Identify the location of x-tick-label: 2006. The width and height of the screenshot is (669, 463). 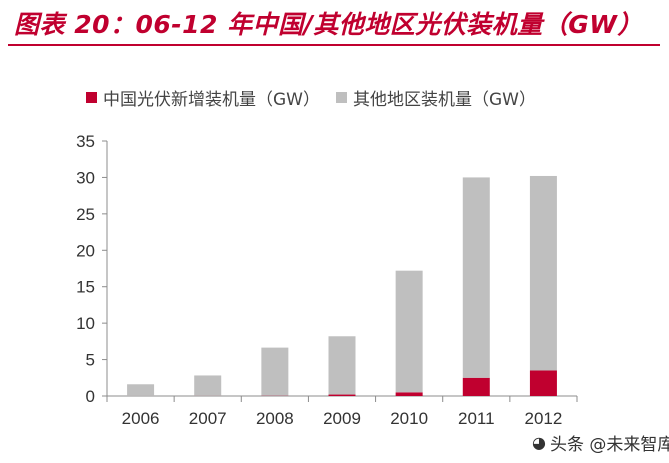
(141, 418).